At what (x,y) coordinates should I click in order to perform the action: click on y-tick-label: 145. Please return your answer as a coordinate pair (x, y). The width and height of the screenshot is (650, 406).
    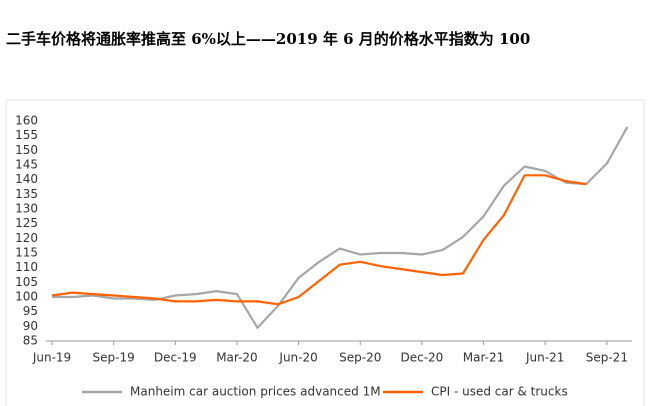
    Looking at the image, I should click on (26, 165).